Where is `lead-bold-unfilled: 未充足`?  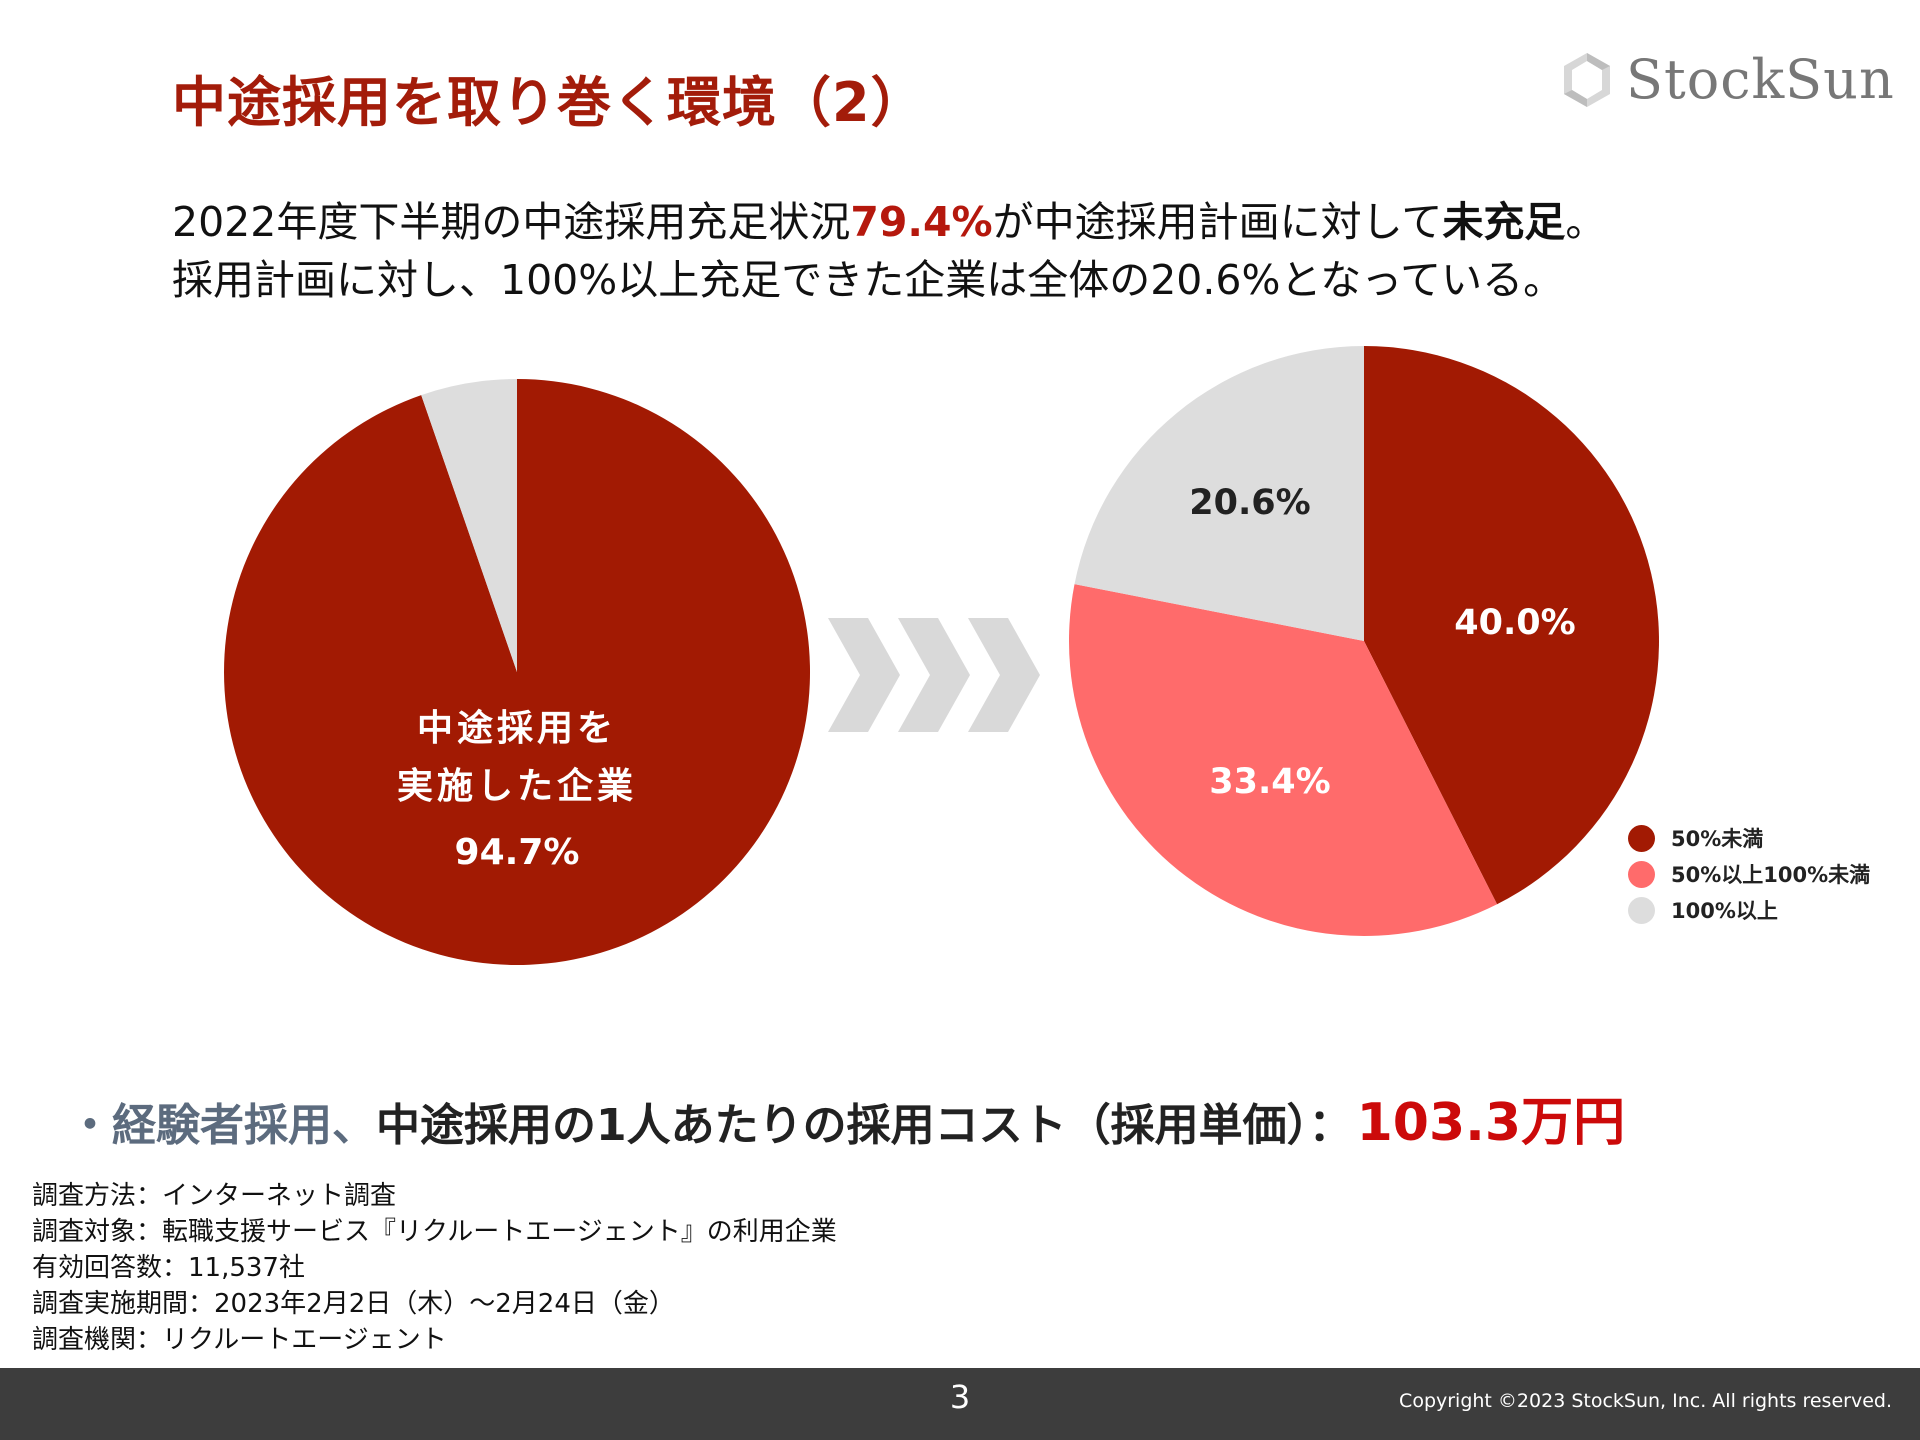
lead-bold-unfilled: 未充足 is located at coordinates (1504, 222).